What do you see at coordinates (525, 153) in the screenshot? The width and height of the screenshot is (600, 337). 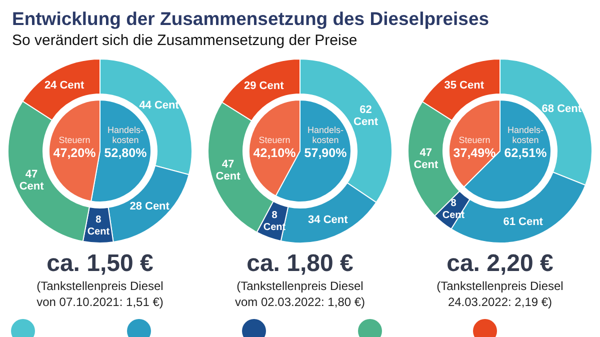 I see `data-label: 62,51%` at bounding box center [525, 153].